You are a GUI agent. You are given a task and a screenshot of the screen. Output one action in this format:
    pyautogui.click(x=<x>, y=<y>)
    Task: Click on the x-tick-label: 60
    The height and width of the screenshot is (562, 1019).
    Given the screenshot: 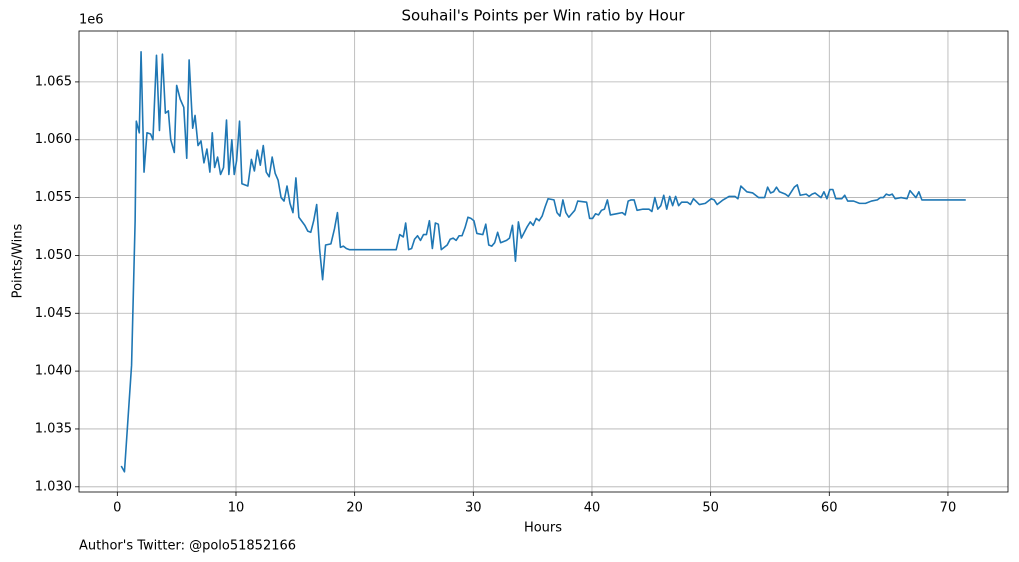 What is the action you would take?
    pyautogui.click(x=829, y=508)
    